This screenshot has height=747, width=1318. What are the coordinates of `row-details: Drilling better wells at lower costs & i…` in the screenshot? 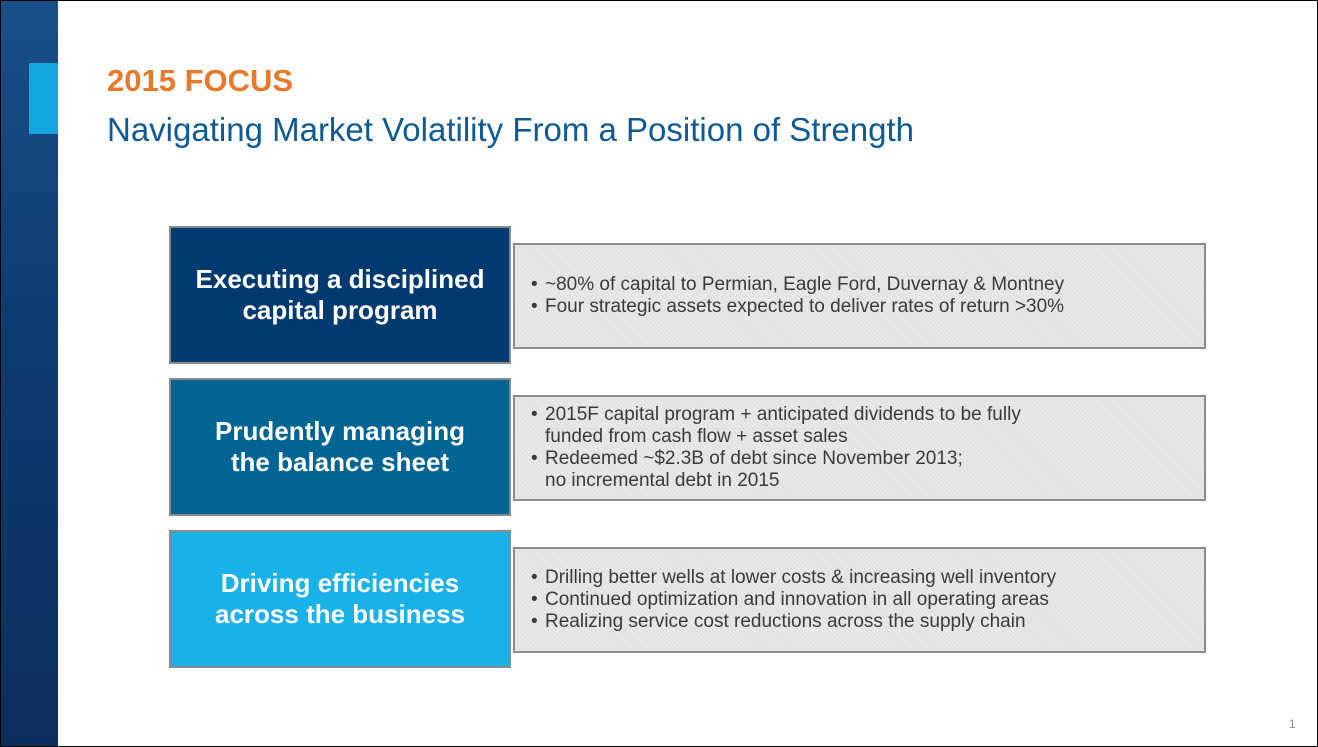 It's located at (859, 600).